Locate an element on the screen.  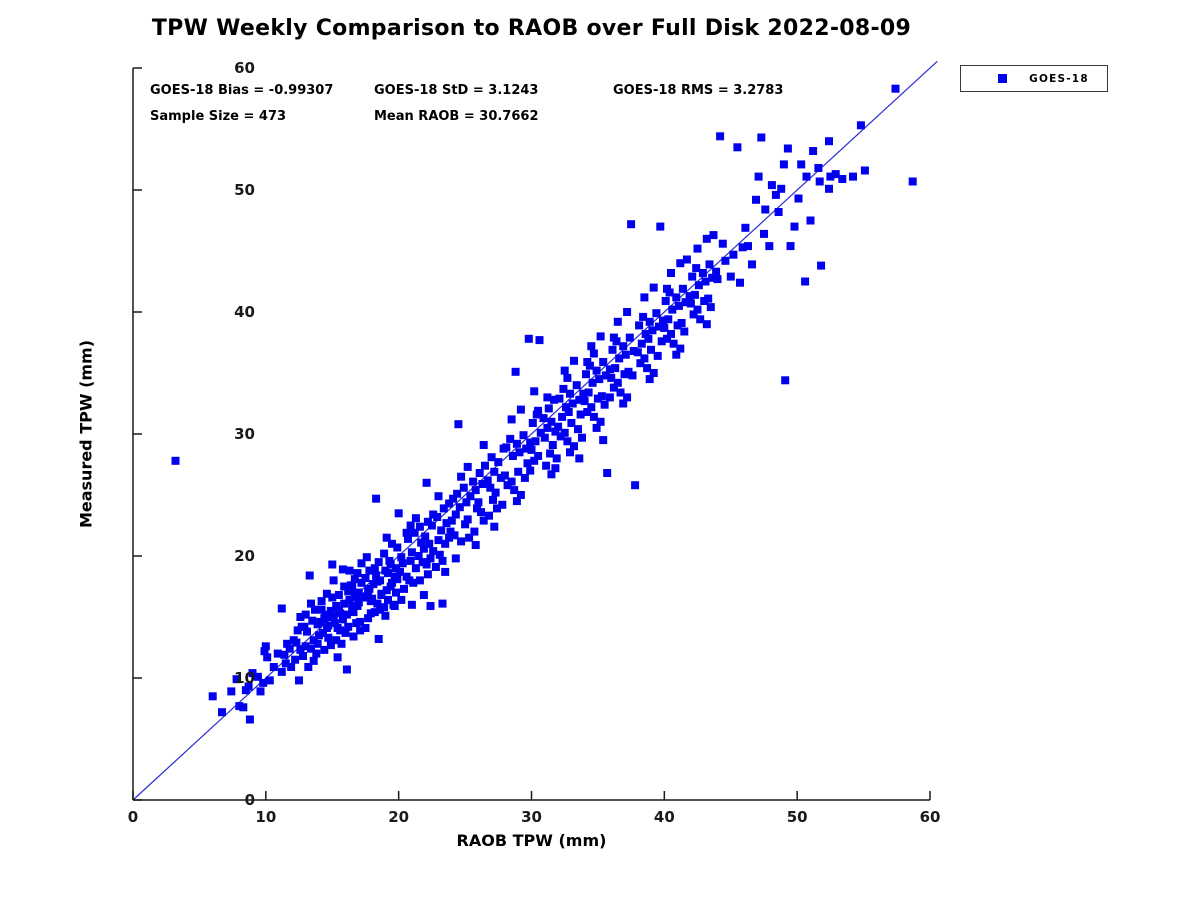
legend-box: GOES-18 is located at coordinates (1034, 78).